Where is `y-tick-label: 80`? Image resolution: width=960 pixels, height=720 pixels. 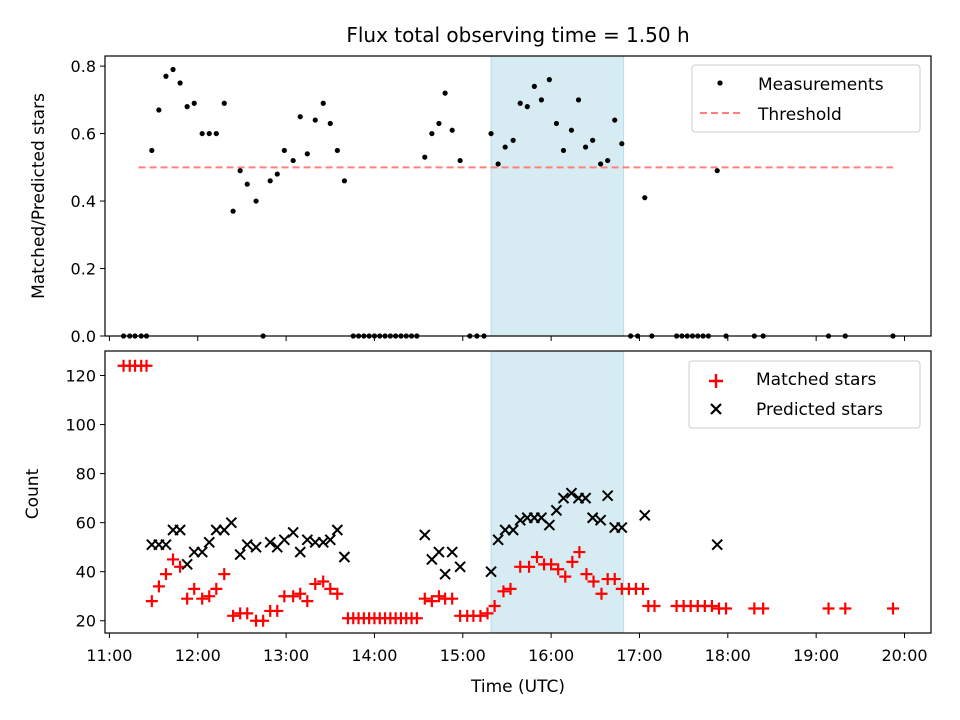
y-tick-label: 80 is located at coordinates (86, 474).